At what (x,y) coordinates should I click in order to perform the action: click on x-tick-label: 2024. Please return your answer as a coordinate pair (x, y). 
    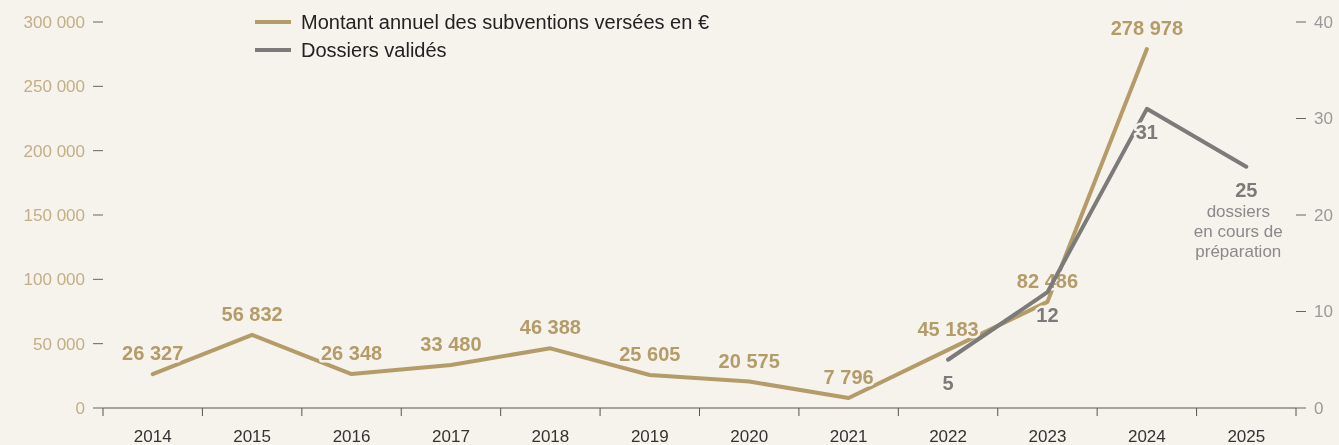
    Looking at the image, I should click on (1146, 436).